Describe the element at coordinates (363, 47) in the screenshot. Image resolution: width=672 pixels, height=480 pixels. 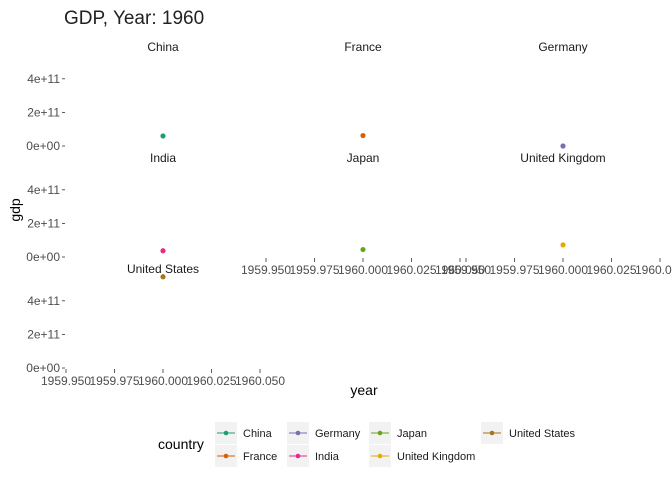
I see `facet-label: France` at that location.